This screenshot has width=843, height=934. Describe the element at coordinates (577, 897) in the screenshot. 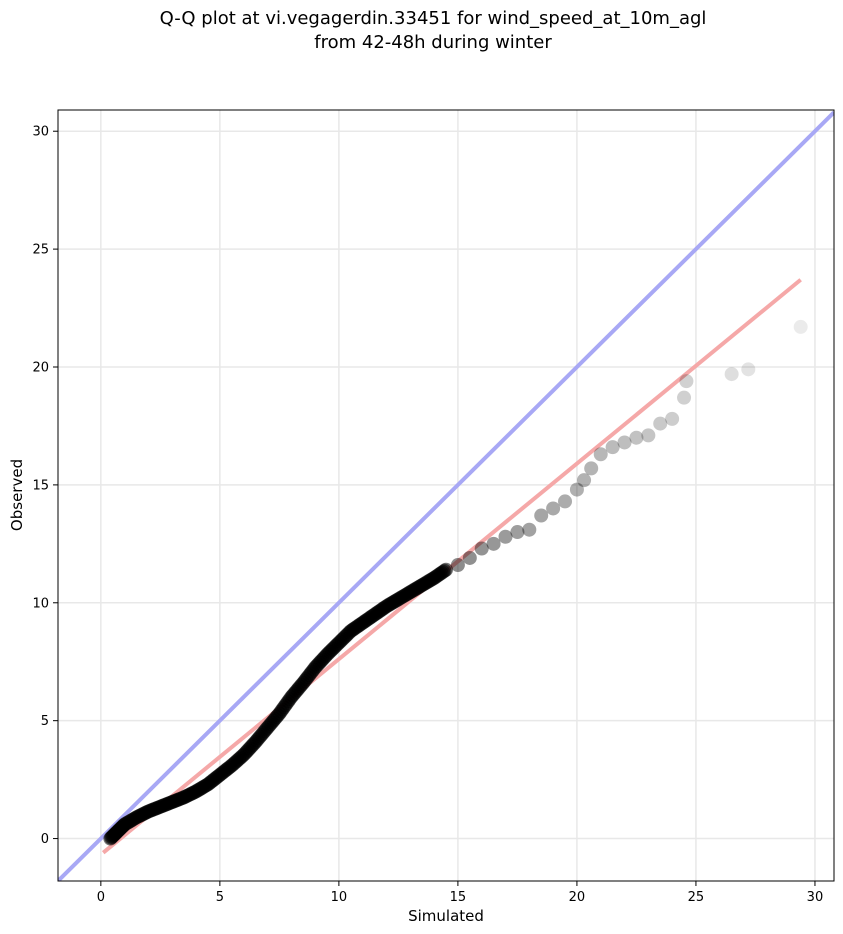

I see `x-tick-label: 20` at that location.